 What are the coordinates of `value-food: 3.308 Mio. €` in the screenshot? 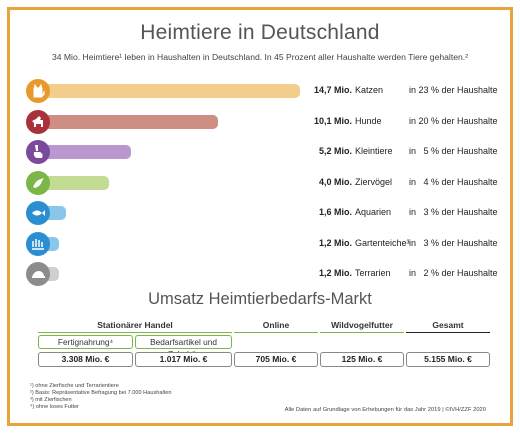 It's located at (85, 359).